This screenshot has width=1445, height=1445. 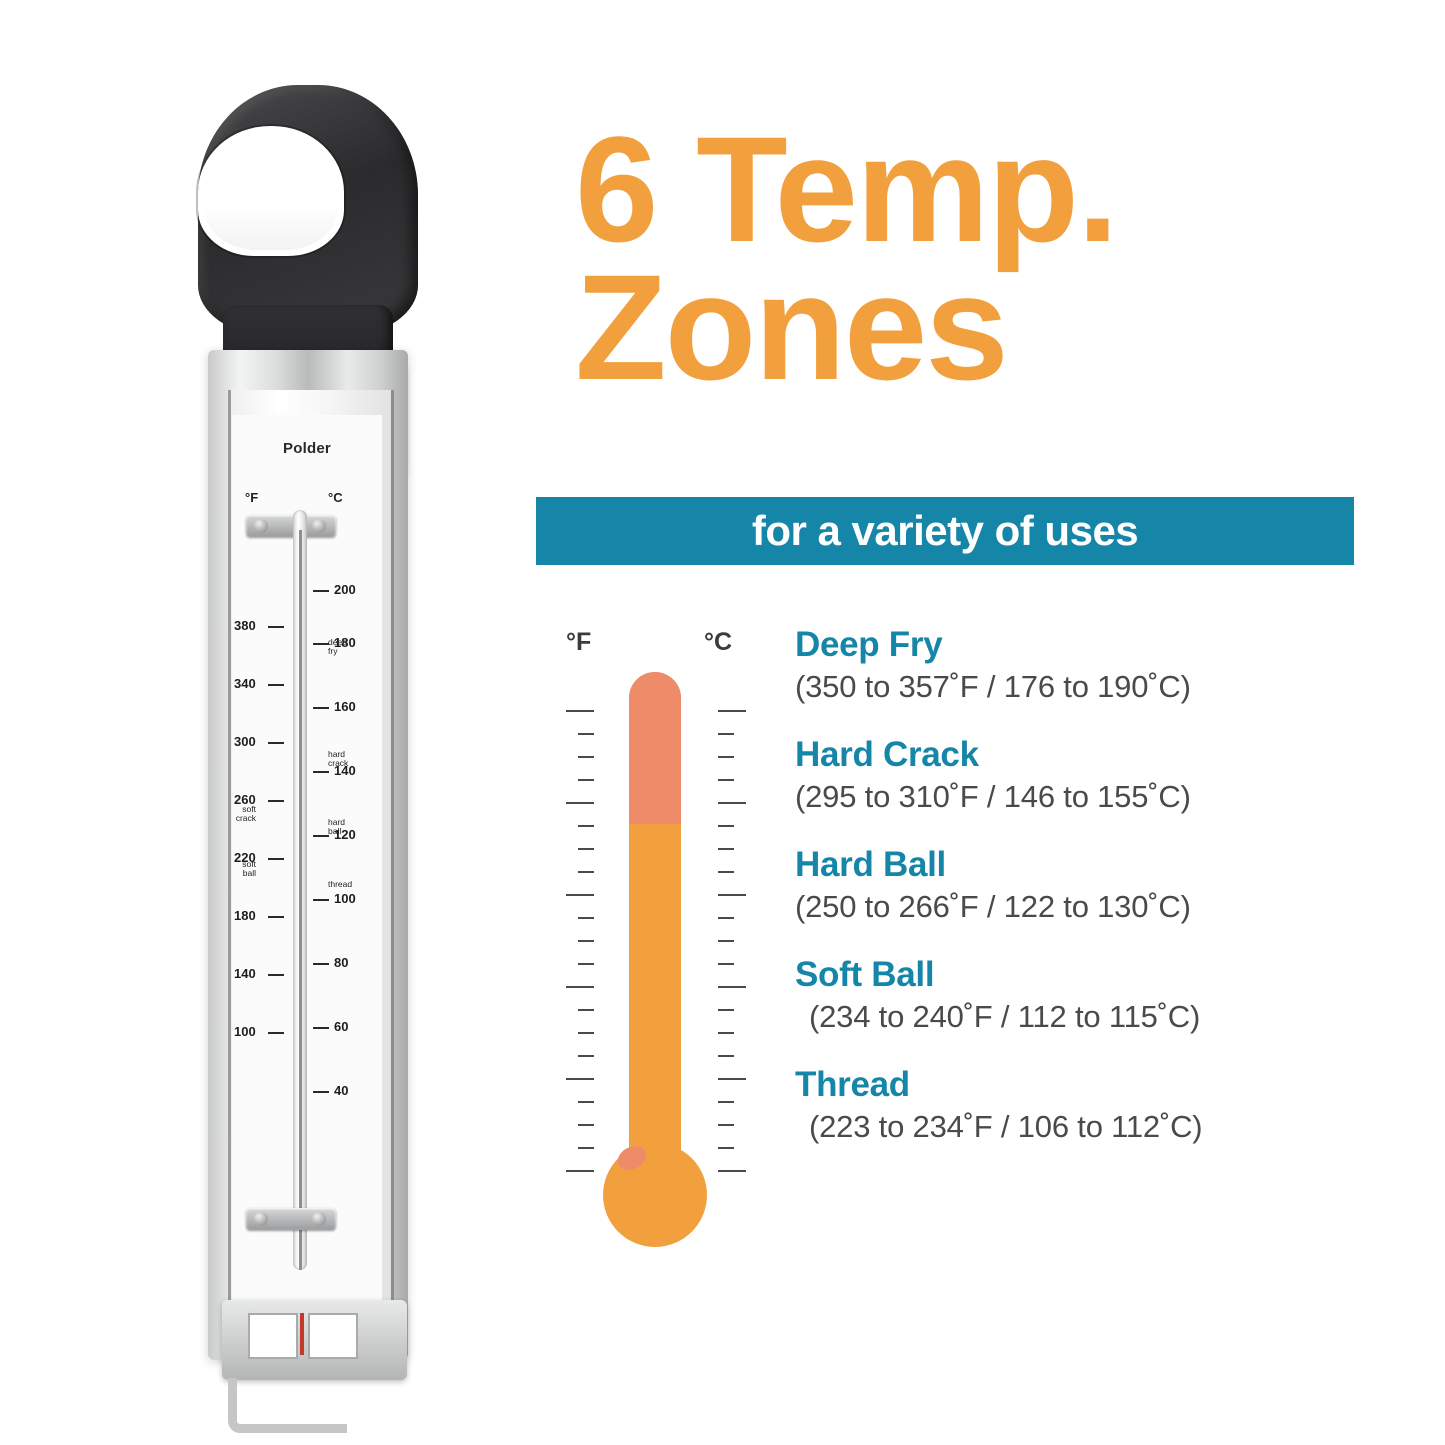 I want to click on zone-name: Thread, so click(x=852, y=1084).